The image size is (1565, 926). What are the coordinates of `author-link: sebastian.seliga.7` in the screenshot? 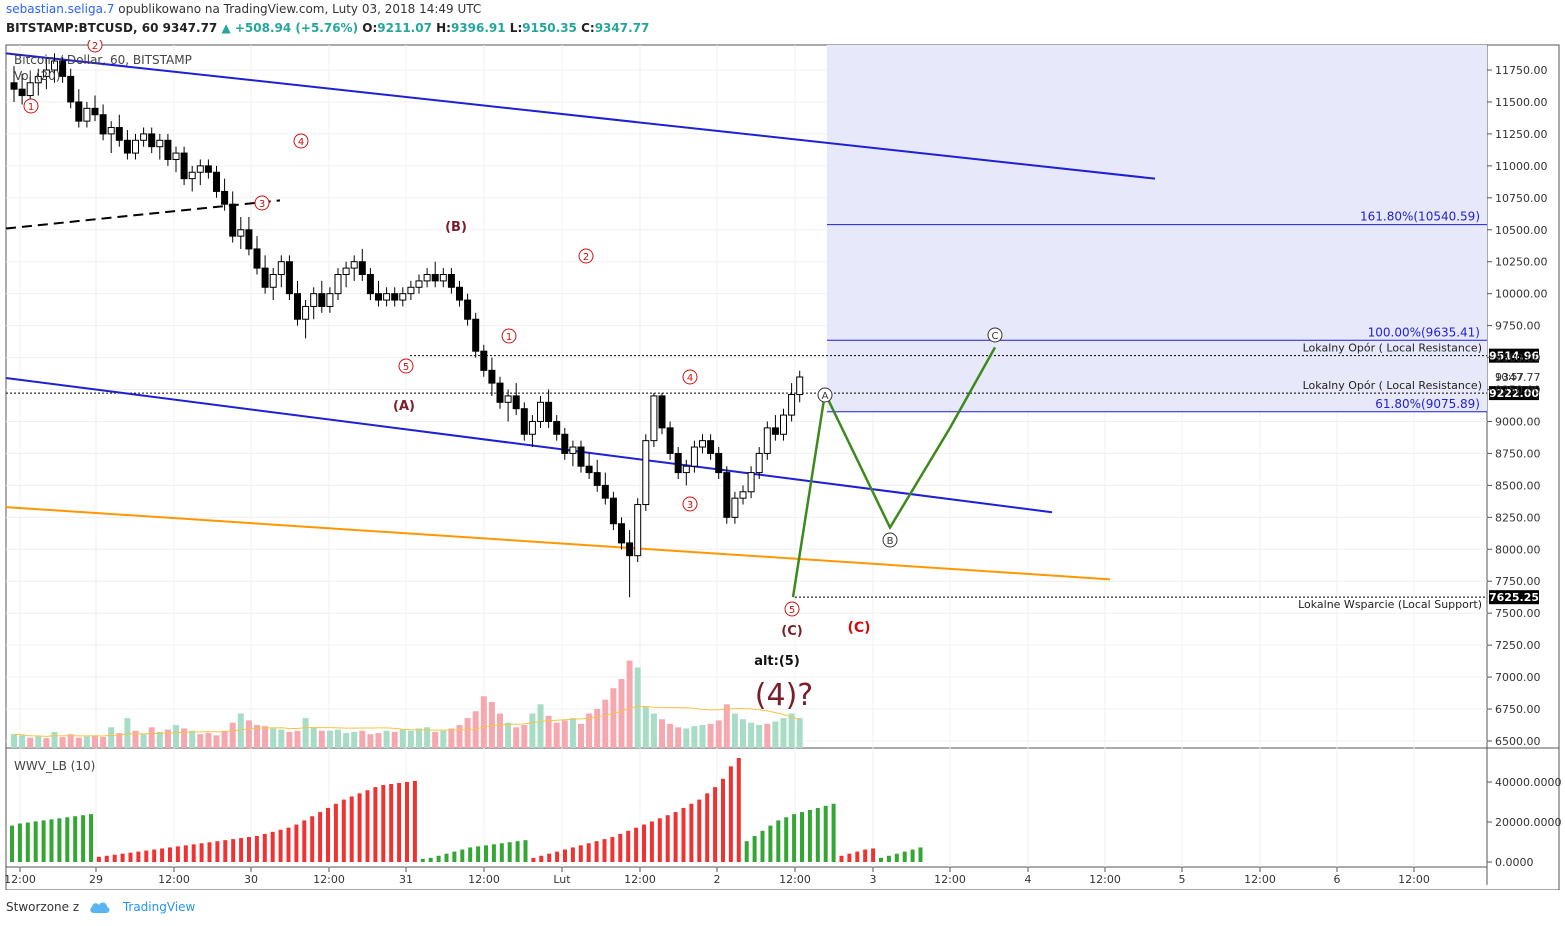 It's located at (60, 9).